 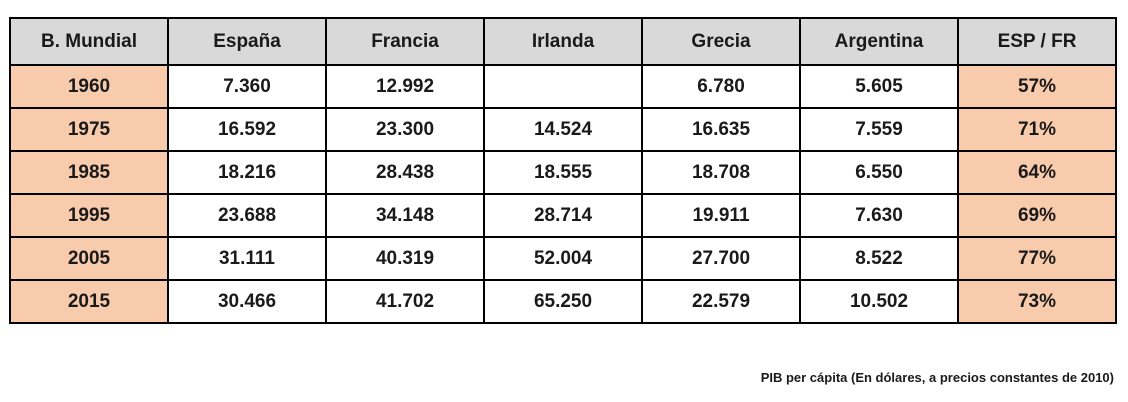 I want to click on argentina-cell: 10.502, so click(x=879, y=301).